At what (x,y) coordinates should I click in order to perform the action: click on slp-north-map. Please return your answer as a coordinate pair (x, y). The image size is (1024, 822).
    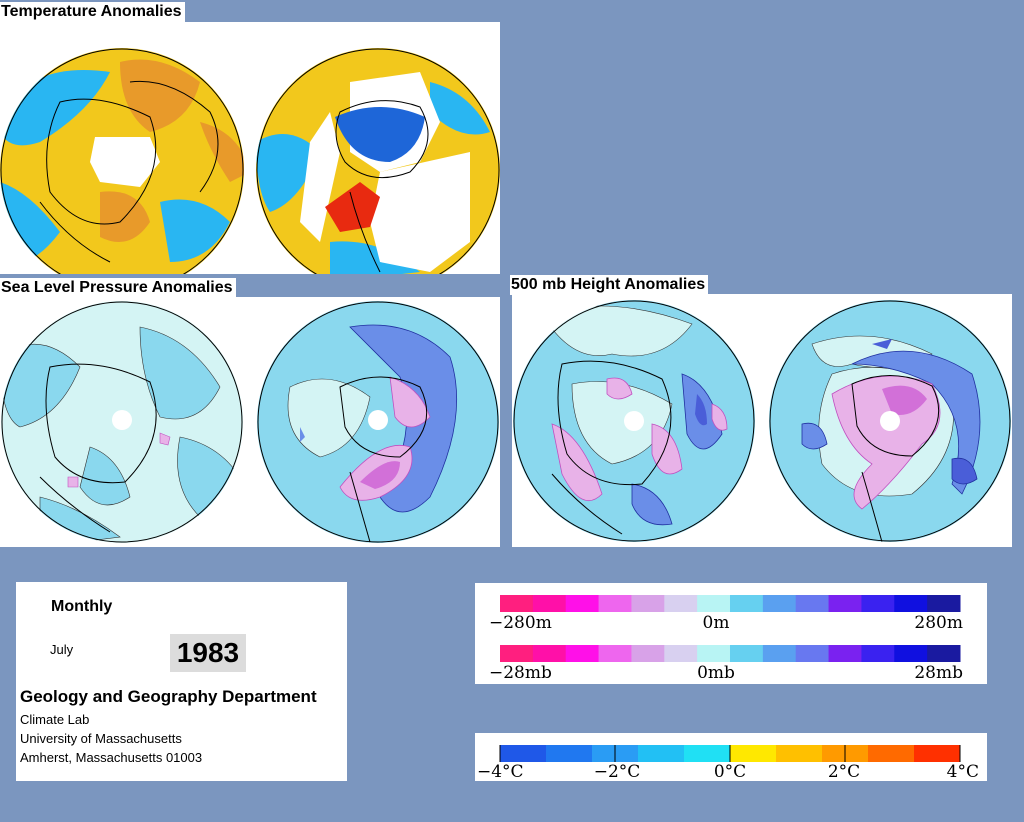
    Looking at the image, I should click on (122, 422).